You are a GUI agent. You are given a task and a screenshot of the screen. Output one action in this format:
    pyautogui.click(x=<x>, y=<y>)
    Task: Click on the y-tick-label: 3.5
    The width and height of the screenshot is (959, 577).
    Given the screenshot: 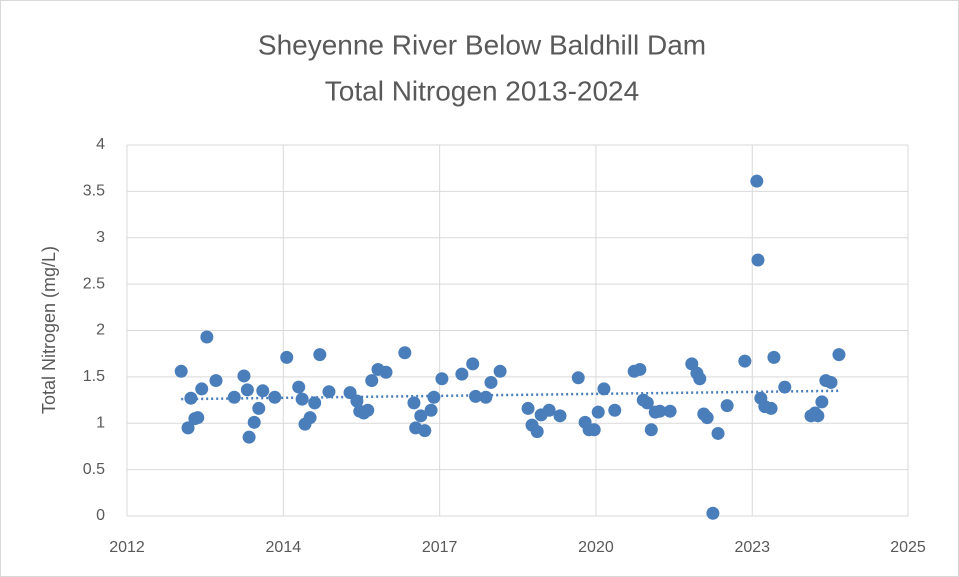 What is the action you would take?
    pyautogui.click(x=94, y=191)
    